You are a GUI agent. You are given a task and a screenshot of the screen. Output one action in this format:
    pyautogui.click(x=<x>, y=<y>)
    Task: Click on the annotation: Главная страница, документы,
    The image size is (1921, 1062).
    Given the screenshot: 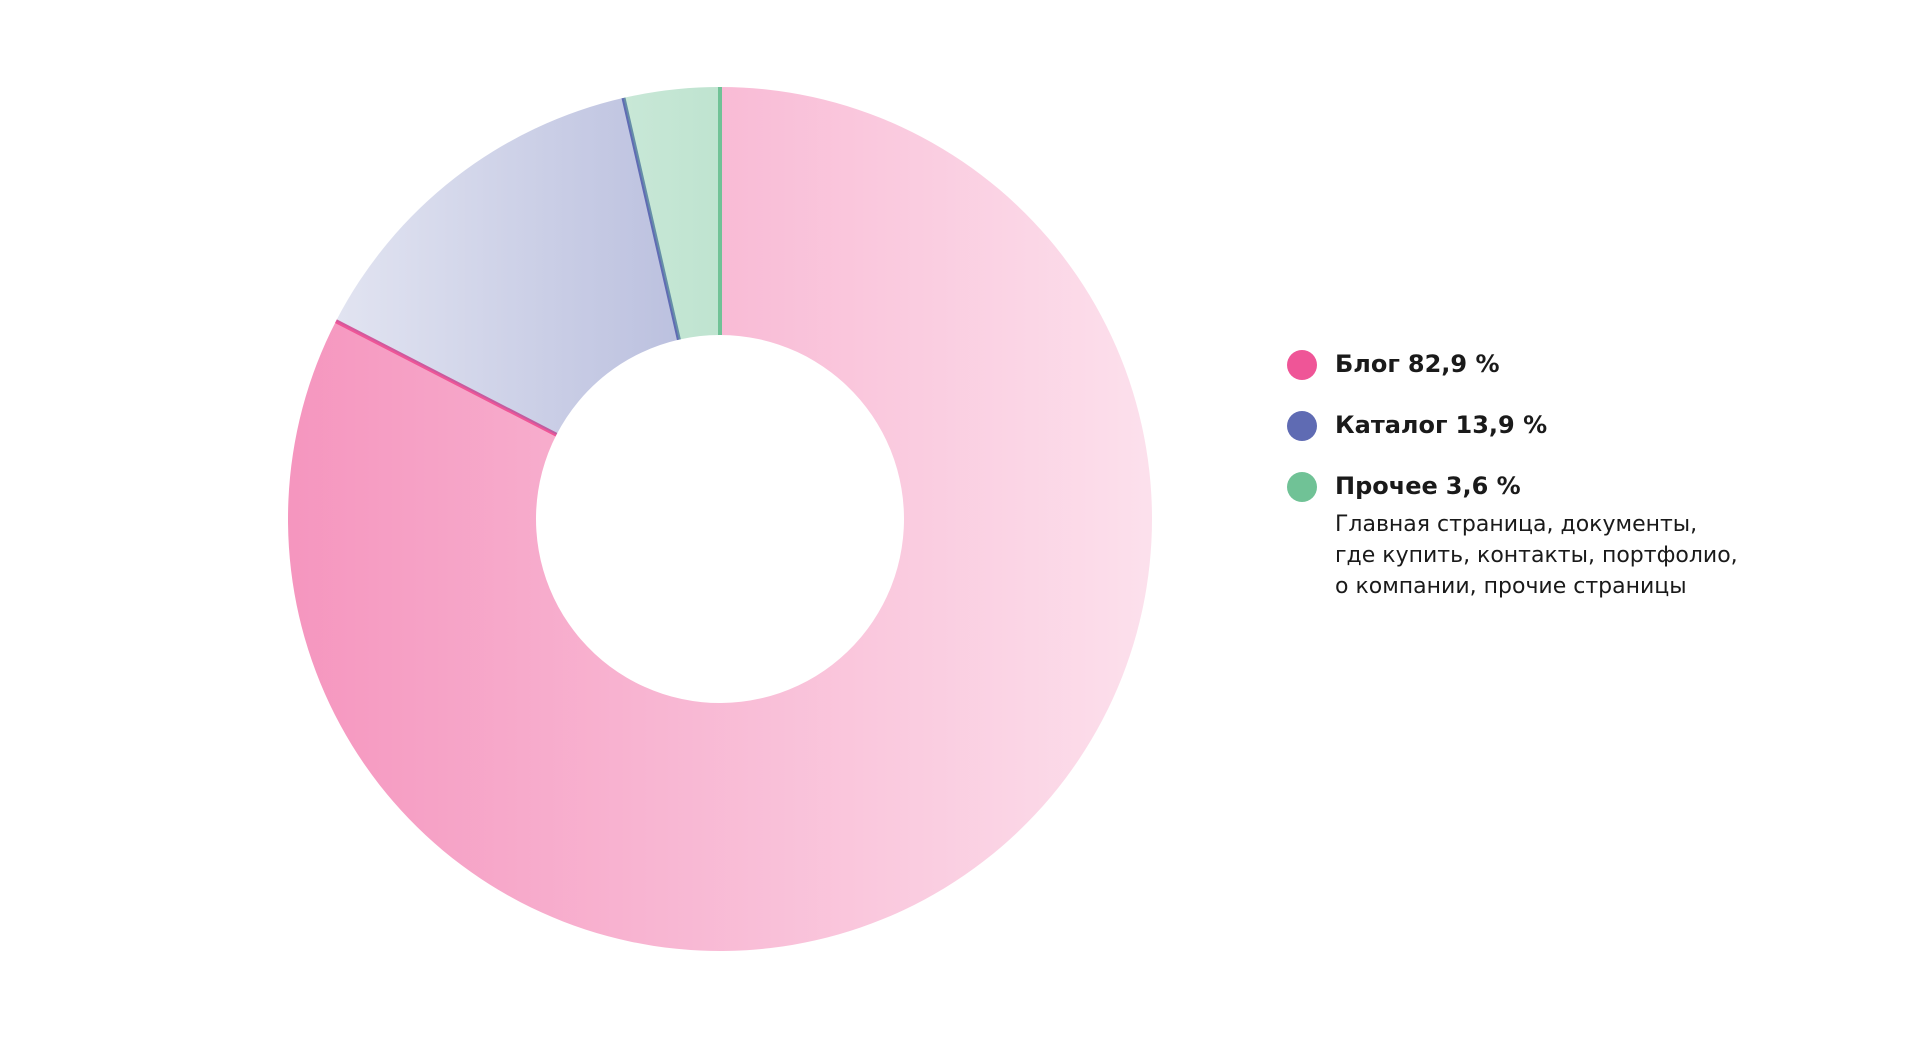 What is the action you would take?
    pyautogui.click(x=1516, y=524)
    